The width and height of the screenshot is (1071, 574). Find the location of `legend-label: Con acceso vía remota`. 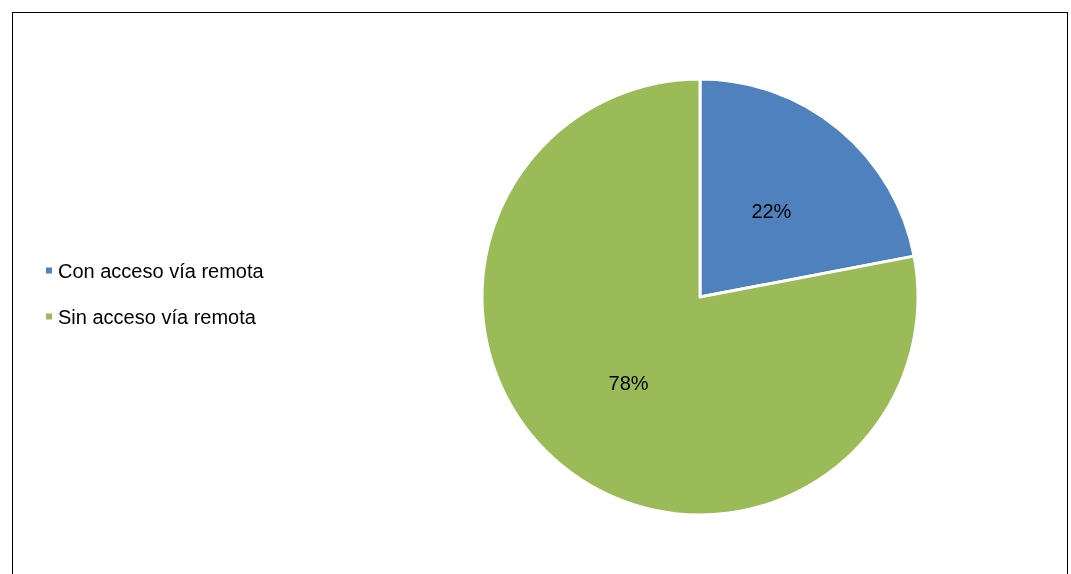

legend-label: Con acceso vía remota is located at coordinates (161, 270).